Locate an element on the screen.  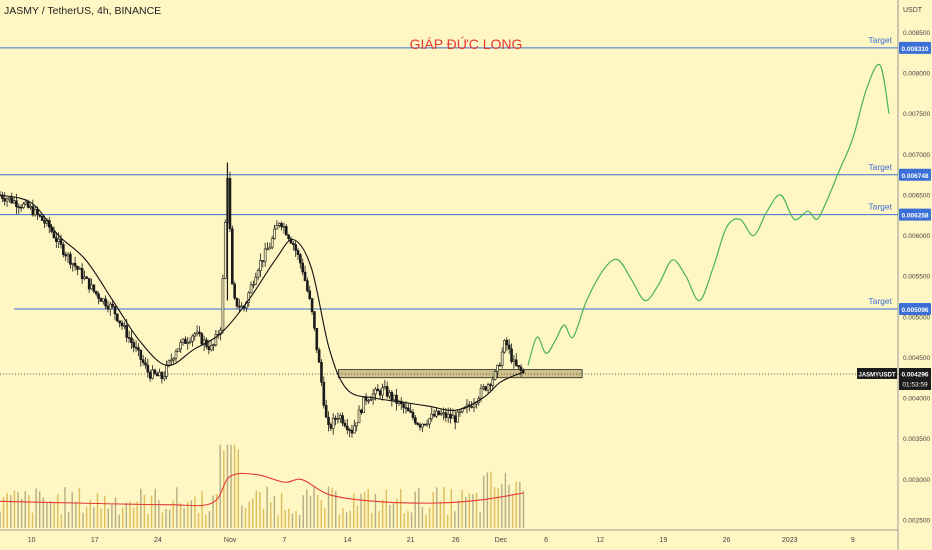
y-tick-label: 0.004000 is located at coordinates (916, 399).